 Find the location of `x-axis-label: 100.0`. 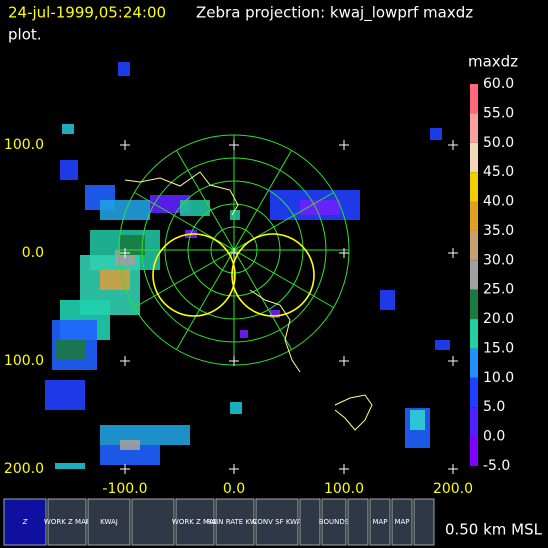

x-axis-label: 100.0 is located at coordinates (344, 489).